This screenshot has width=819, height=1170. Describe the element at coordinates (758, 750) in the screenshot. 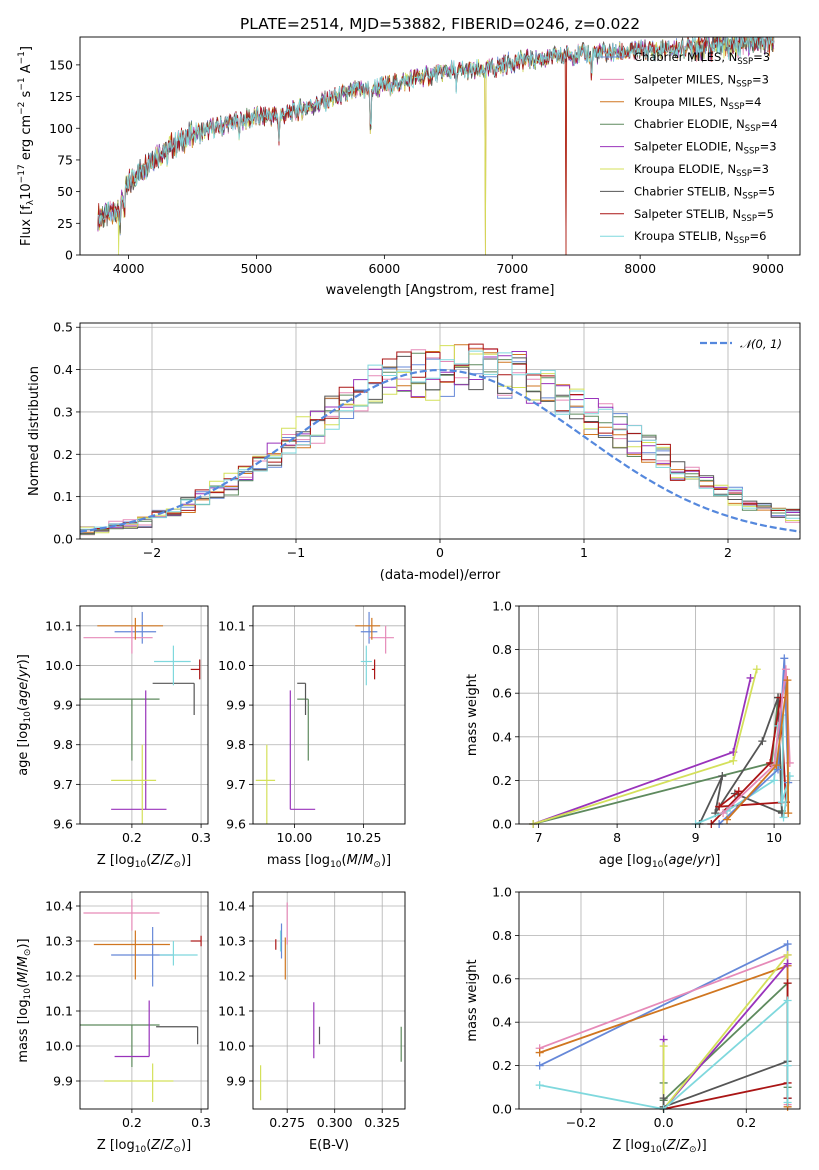

I see `weight-line` at that location.